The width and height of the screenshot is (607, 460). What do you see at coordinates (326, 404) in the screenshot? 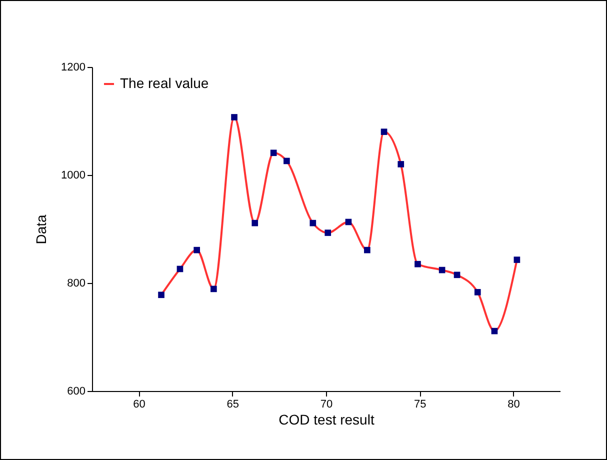
I see `x-tick-label: 70` at bounding box center [326, 404].